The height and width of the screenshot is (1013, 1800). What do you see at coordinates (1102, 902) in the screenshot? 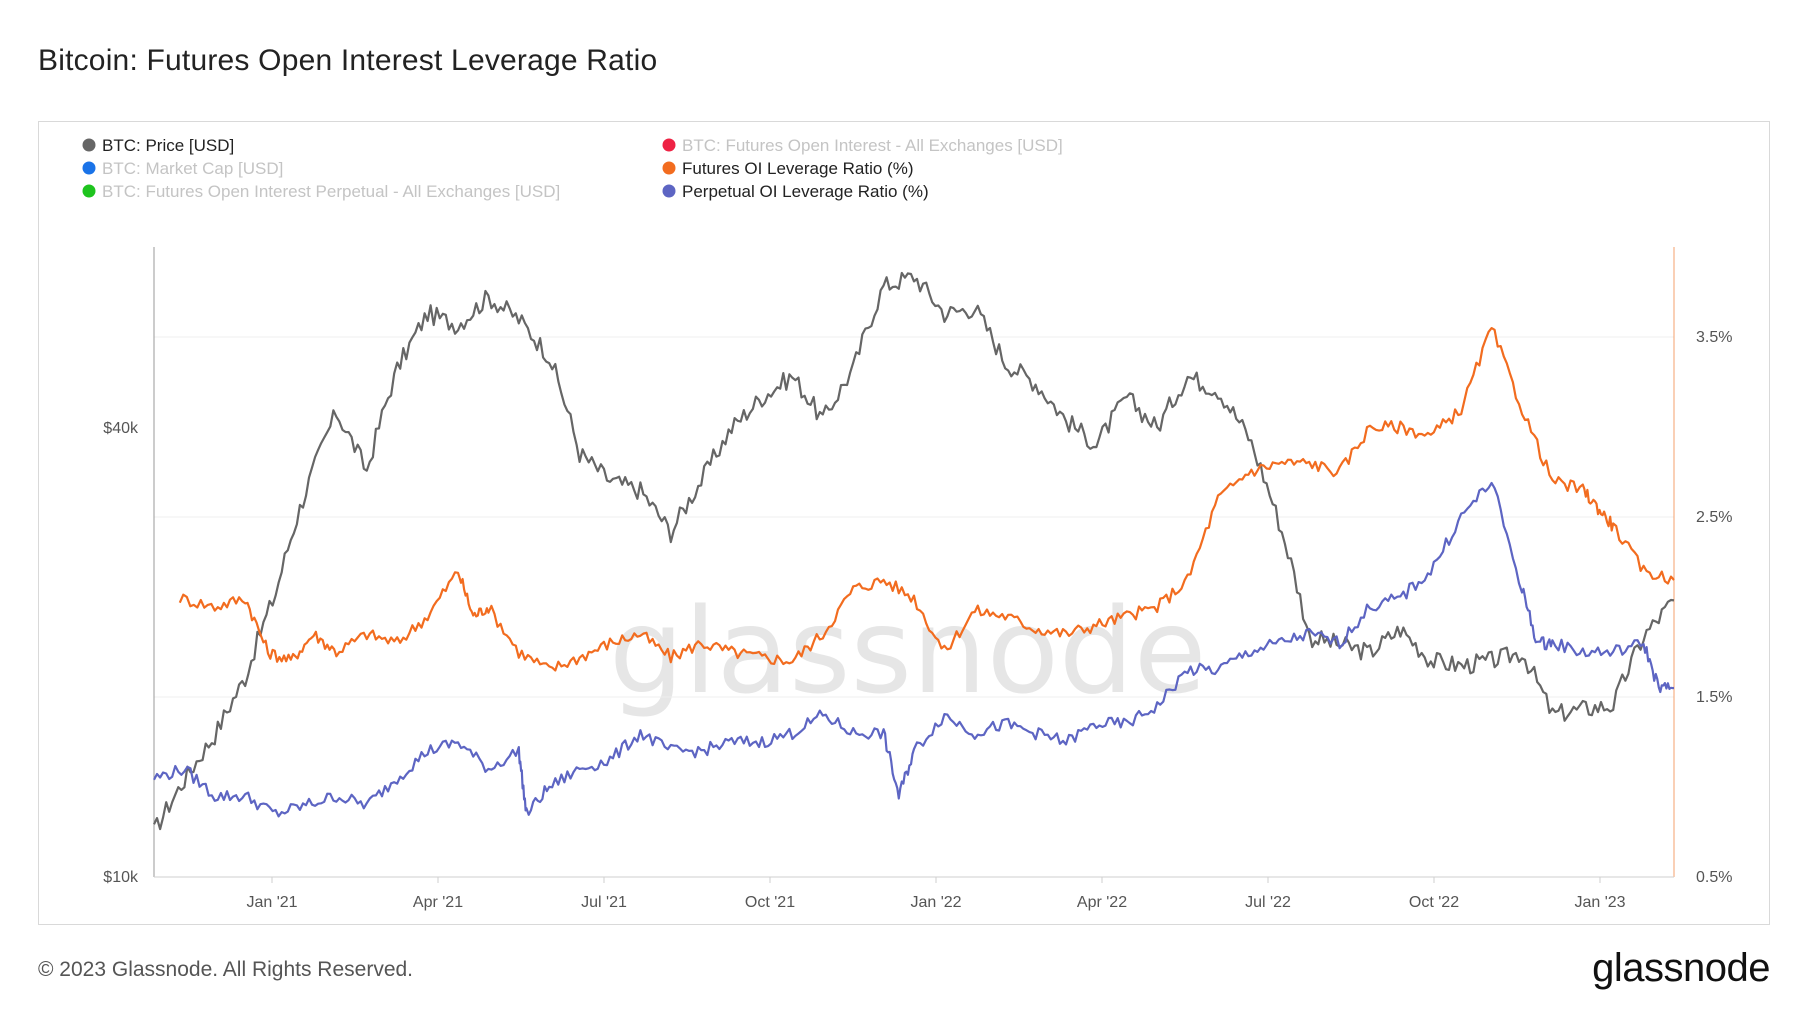
I see `x-tick-label: Apr '22` at bounding box center [1102, 902].